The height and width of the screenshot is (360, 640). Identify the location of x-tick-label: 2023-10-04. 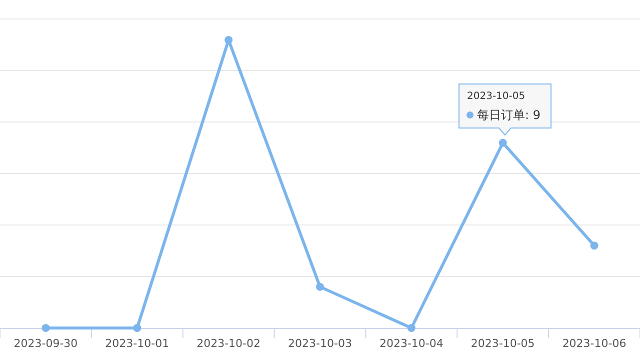
(411, 343).